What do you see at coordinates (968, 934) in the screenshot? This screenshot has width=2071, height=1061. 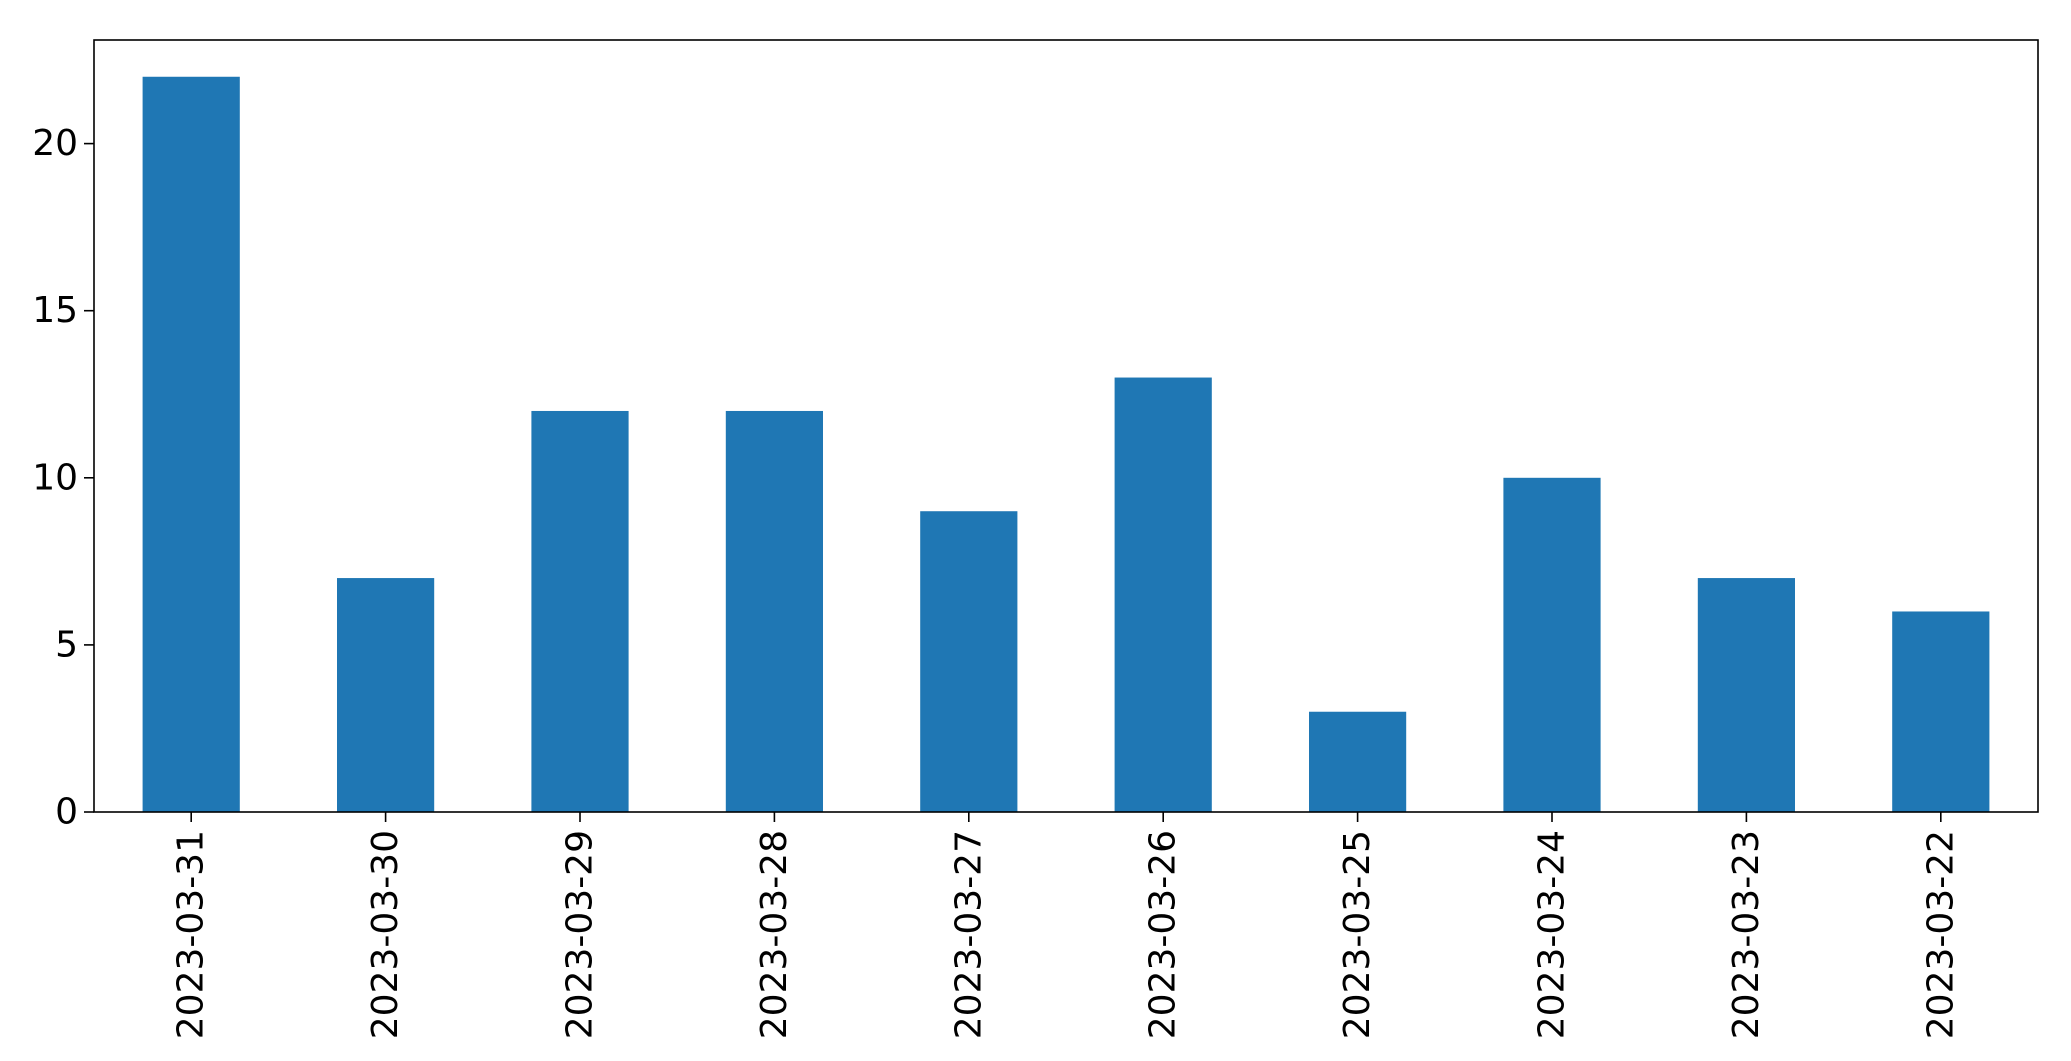 I see `x-tick-label: 2023-03-27` at bounding box center [968, 934].